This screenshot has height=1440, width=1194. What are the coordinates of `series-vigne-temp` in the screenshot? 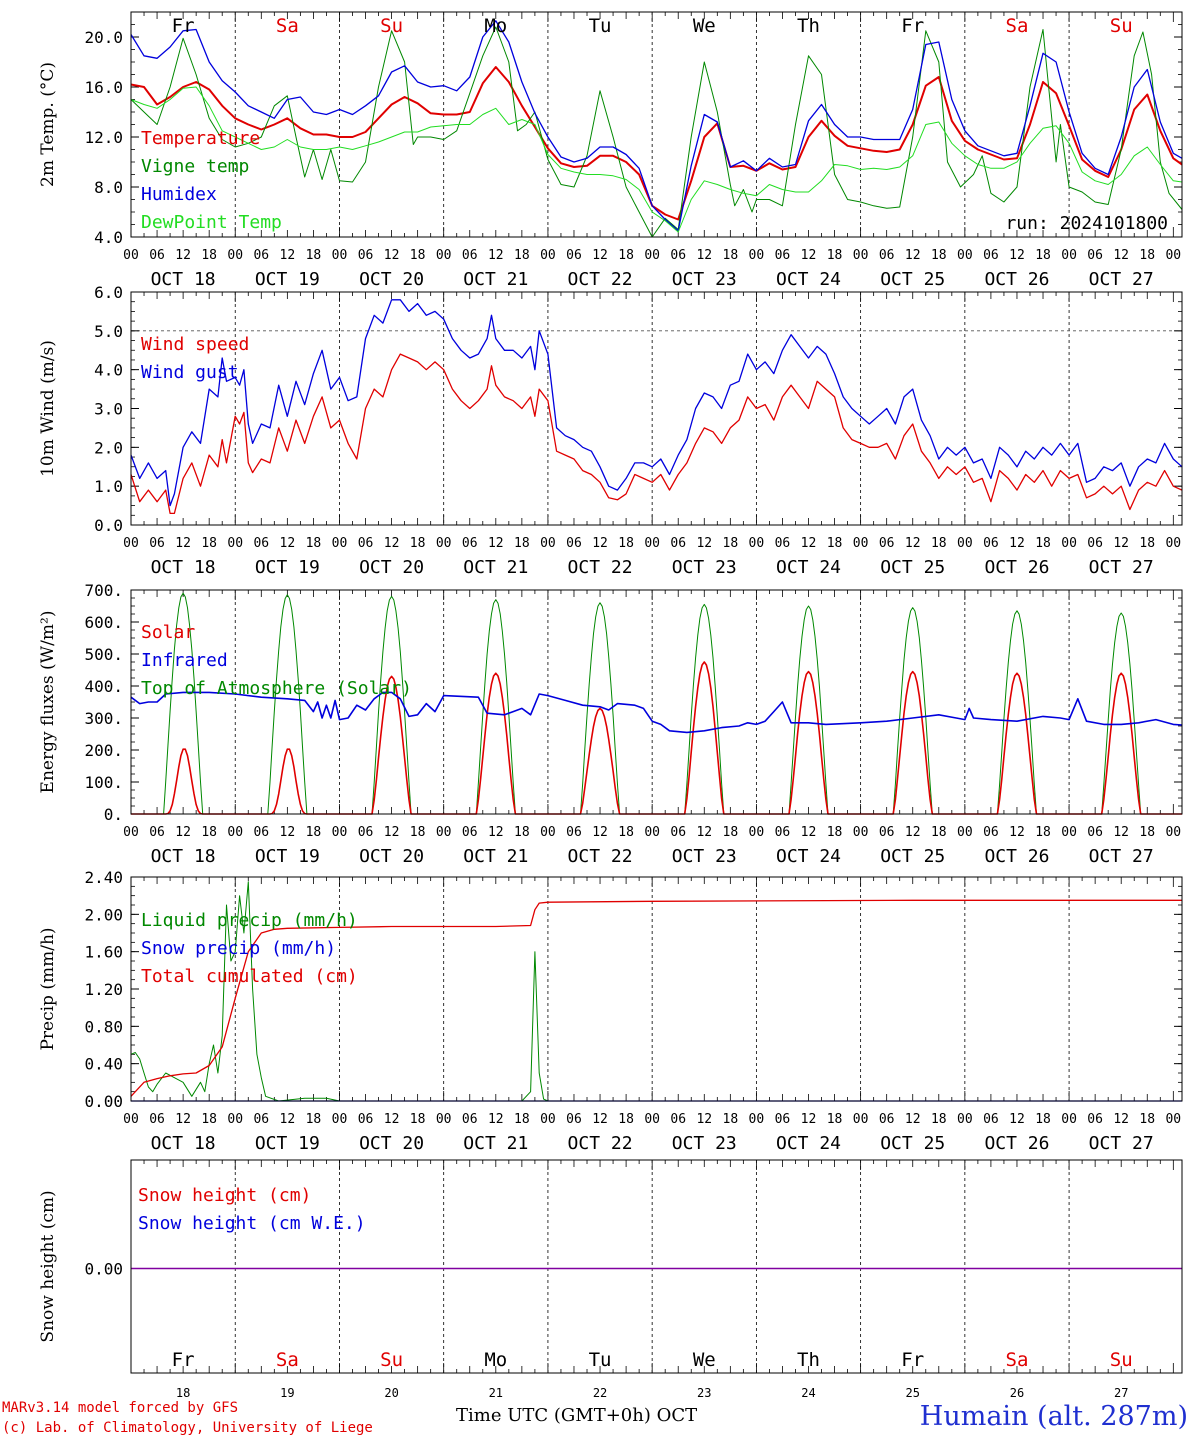 It's located at (656, 132).